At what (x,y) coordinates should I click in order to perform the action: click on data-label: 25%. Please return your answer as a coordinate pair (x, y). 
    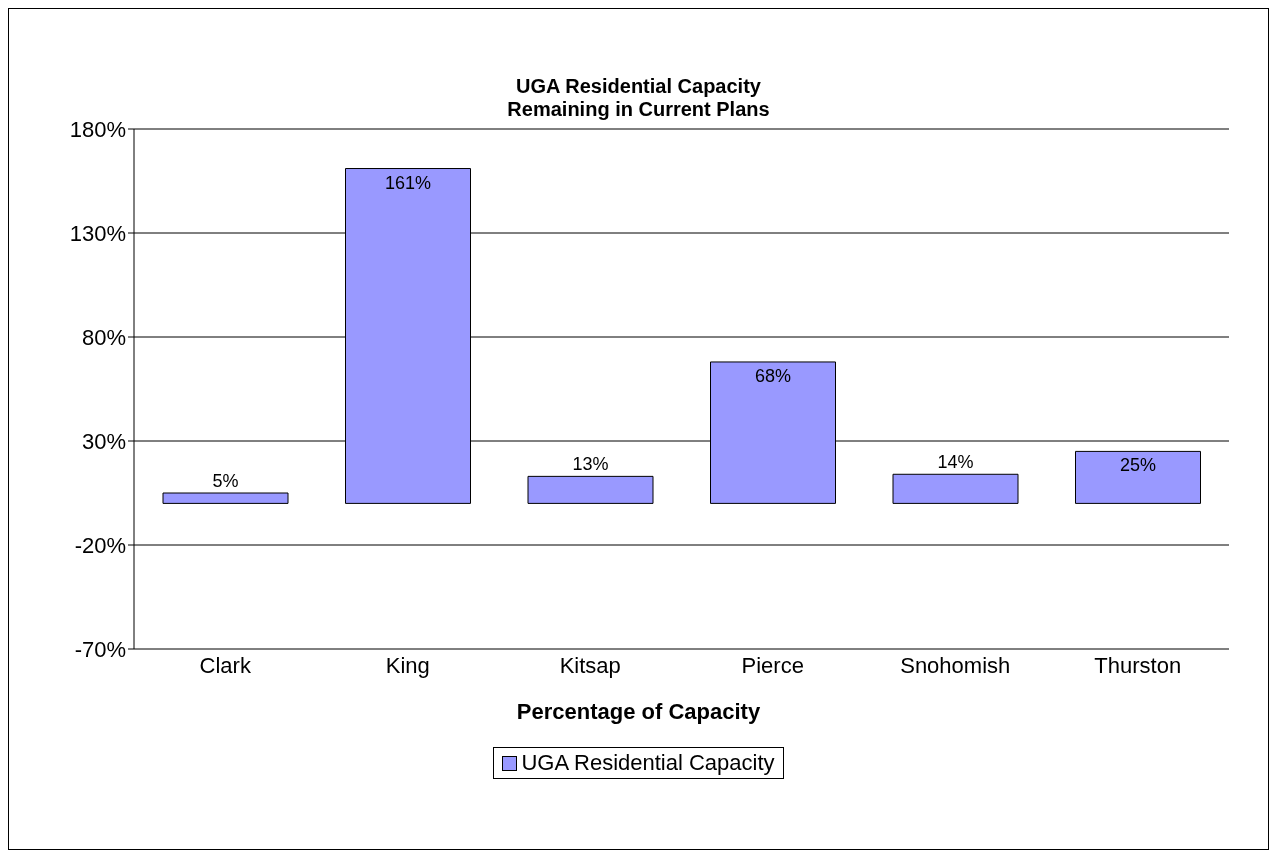
    Looking at the image, I should click on (1138, 465).